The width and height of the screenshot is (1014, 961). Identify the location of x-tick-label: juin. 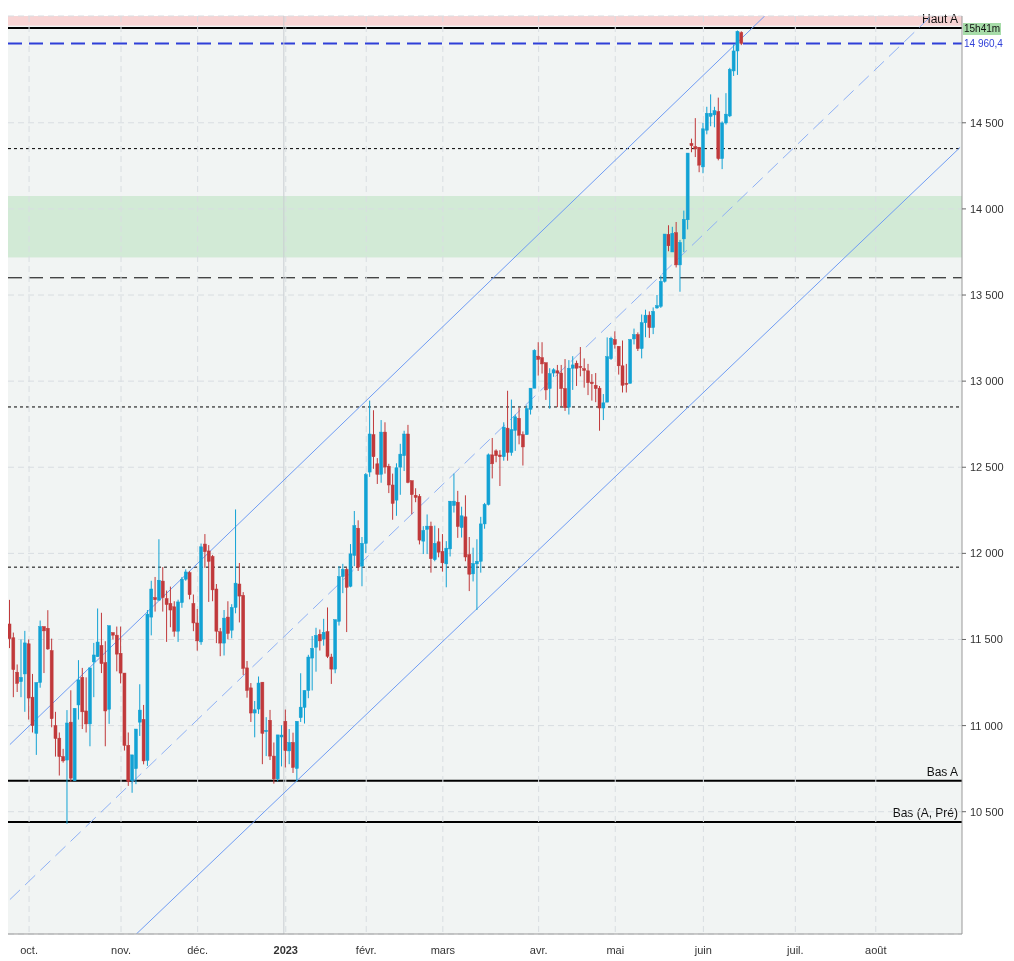
(702, 950).